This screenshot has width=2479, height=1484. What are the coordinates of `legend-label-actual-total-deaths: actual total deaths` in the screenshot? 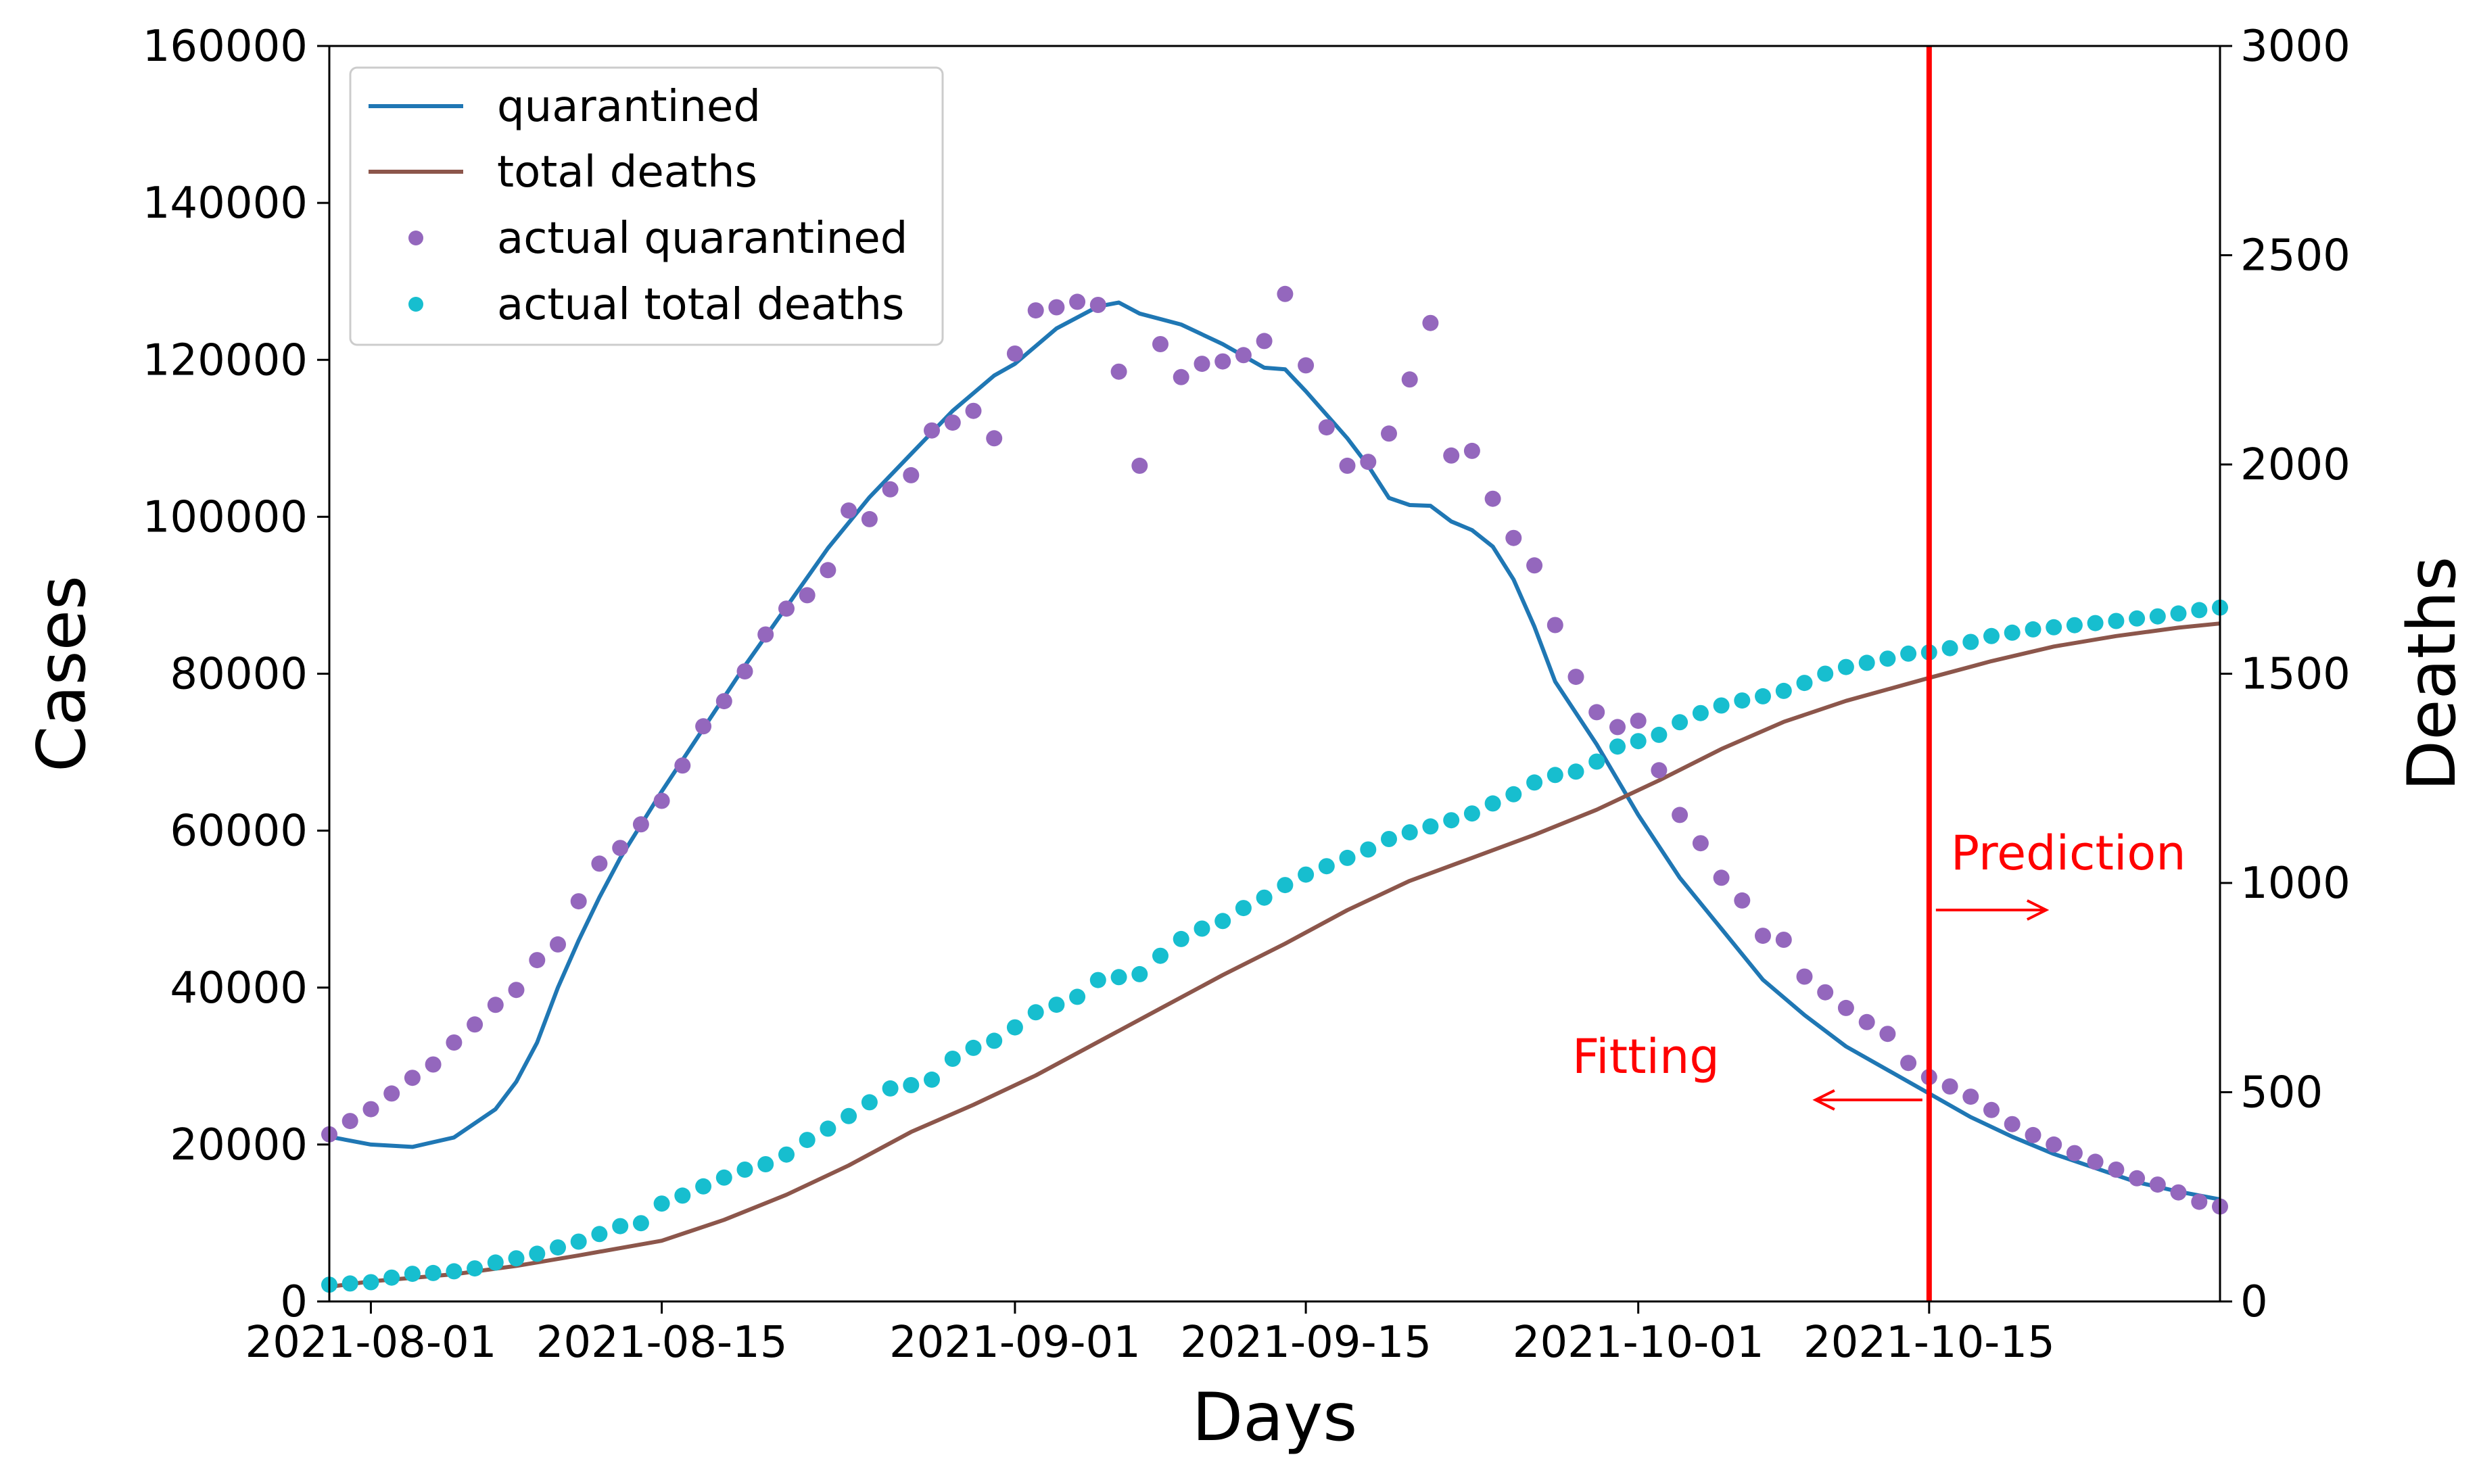 It's located at (700, 305).